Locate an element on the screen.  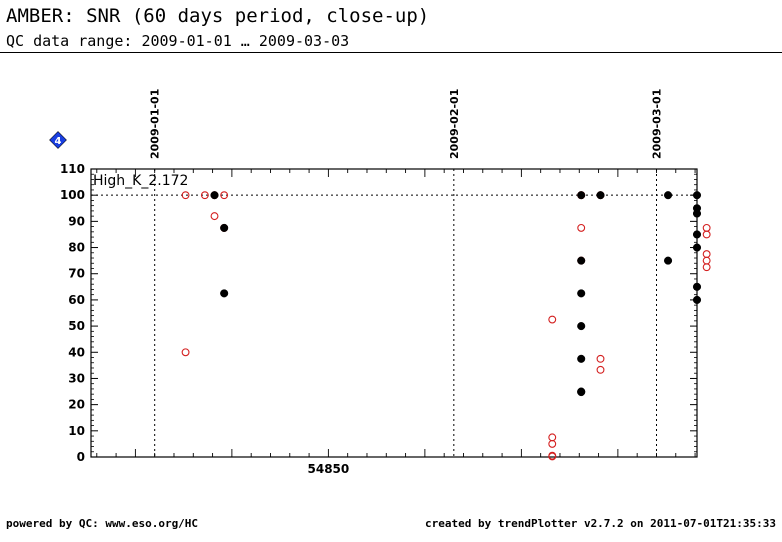
footer-powered-by: powered by QC: www.eso.org/HC is located at coordinates (102, 523).